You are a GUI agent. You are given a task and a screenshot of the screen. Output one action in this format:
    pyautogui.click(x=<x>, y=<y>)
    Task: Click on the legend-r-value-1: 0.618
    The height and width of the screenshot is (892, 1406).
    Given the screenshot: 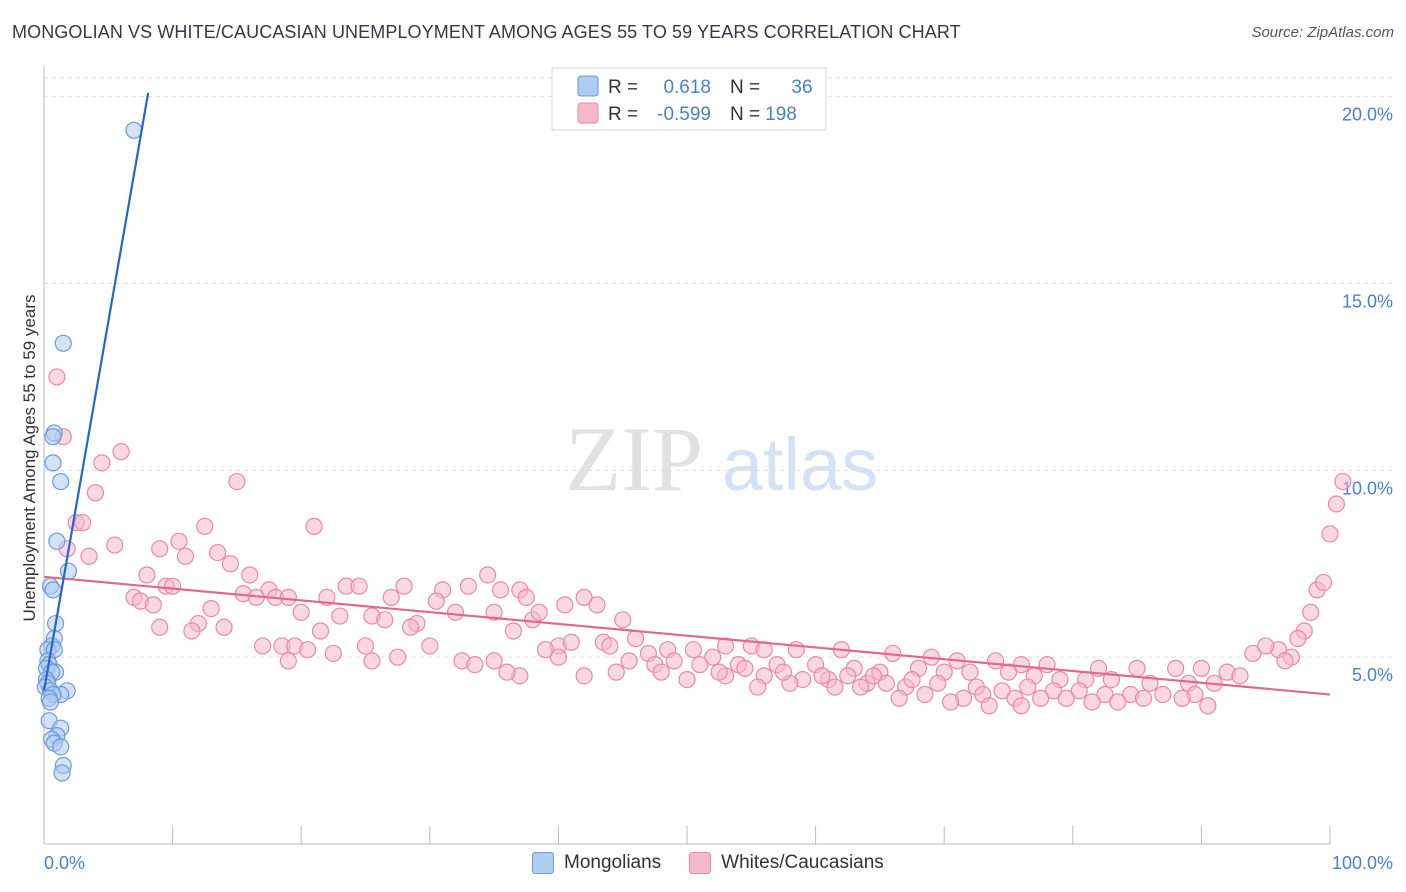 What is the action you would take?
    pyautogui.click(x=687, y=87)
    